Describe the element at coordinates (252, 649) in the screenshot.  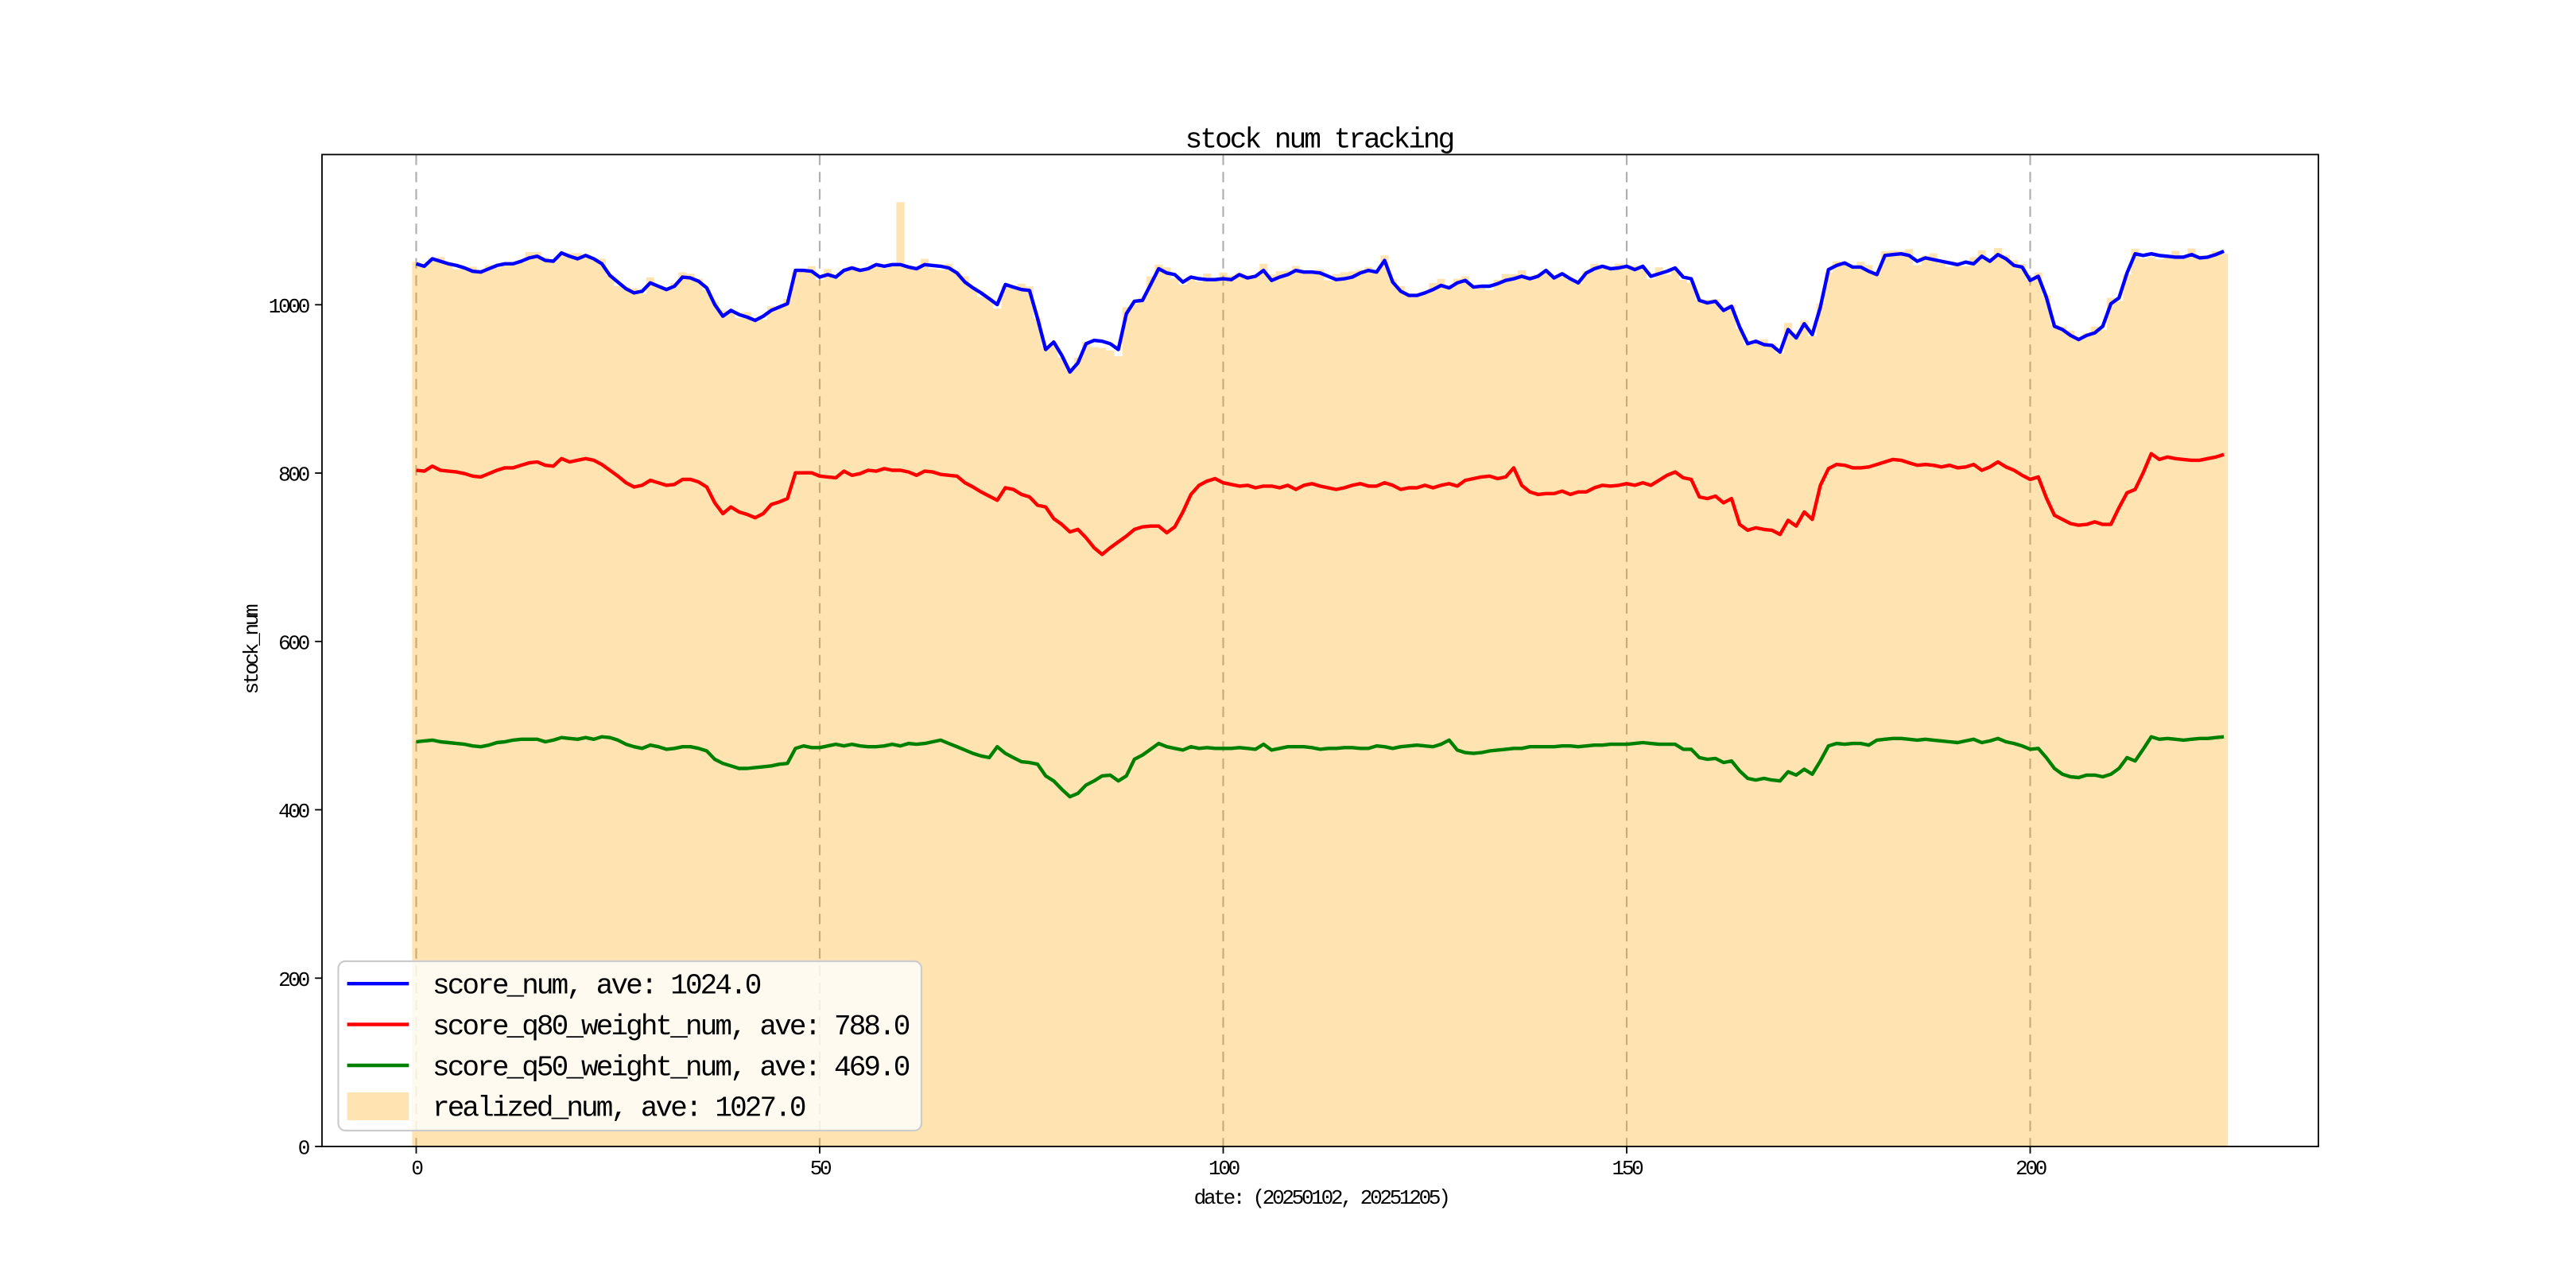
I see `svg-text: stock_num` at that location.